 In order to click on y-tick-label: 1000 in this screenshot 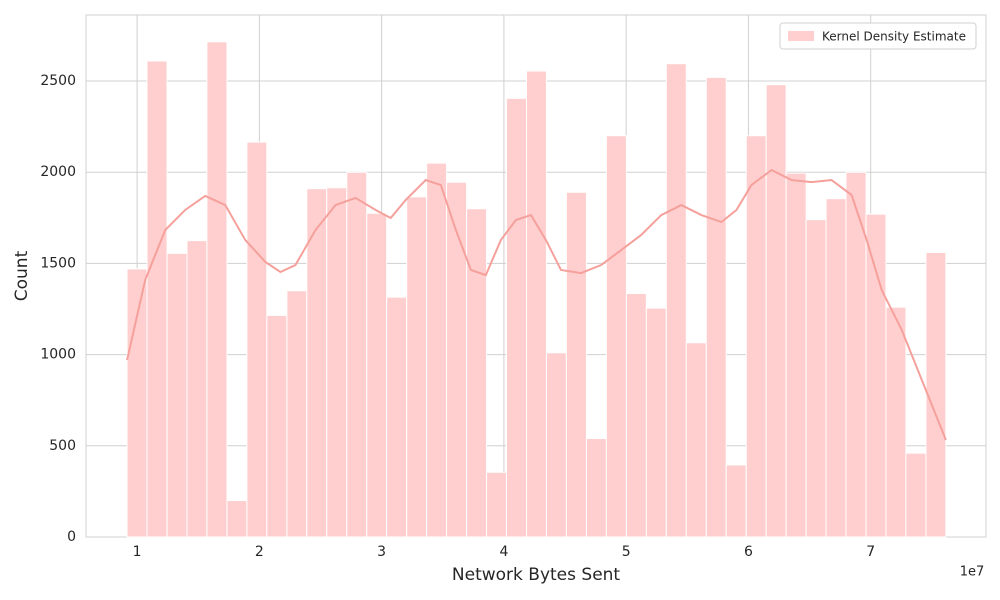, I will do `click(58, 355)`.